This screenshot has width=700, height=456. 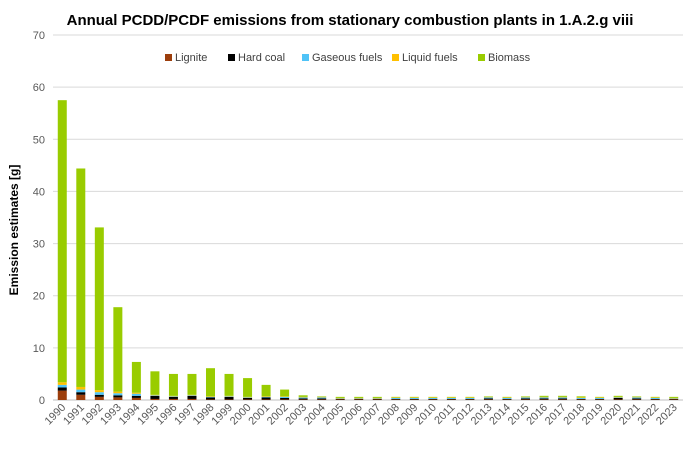 I want to click on bar-gaseous-fuels-2020, so click(x=618, y=397).